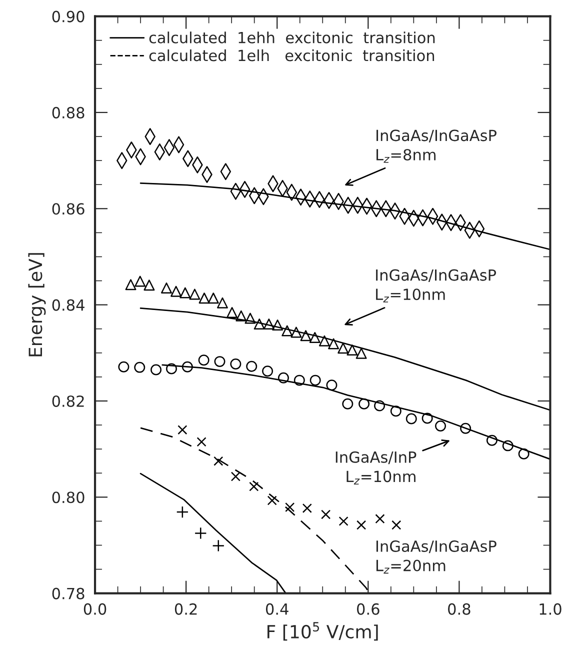 The height and width of the screenshot is (652, 569). Describe the element at coordinates (68, 112) in the screenshot. I see `y-tick-label: 0.88` at that location.